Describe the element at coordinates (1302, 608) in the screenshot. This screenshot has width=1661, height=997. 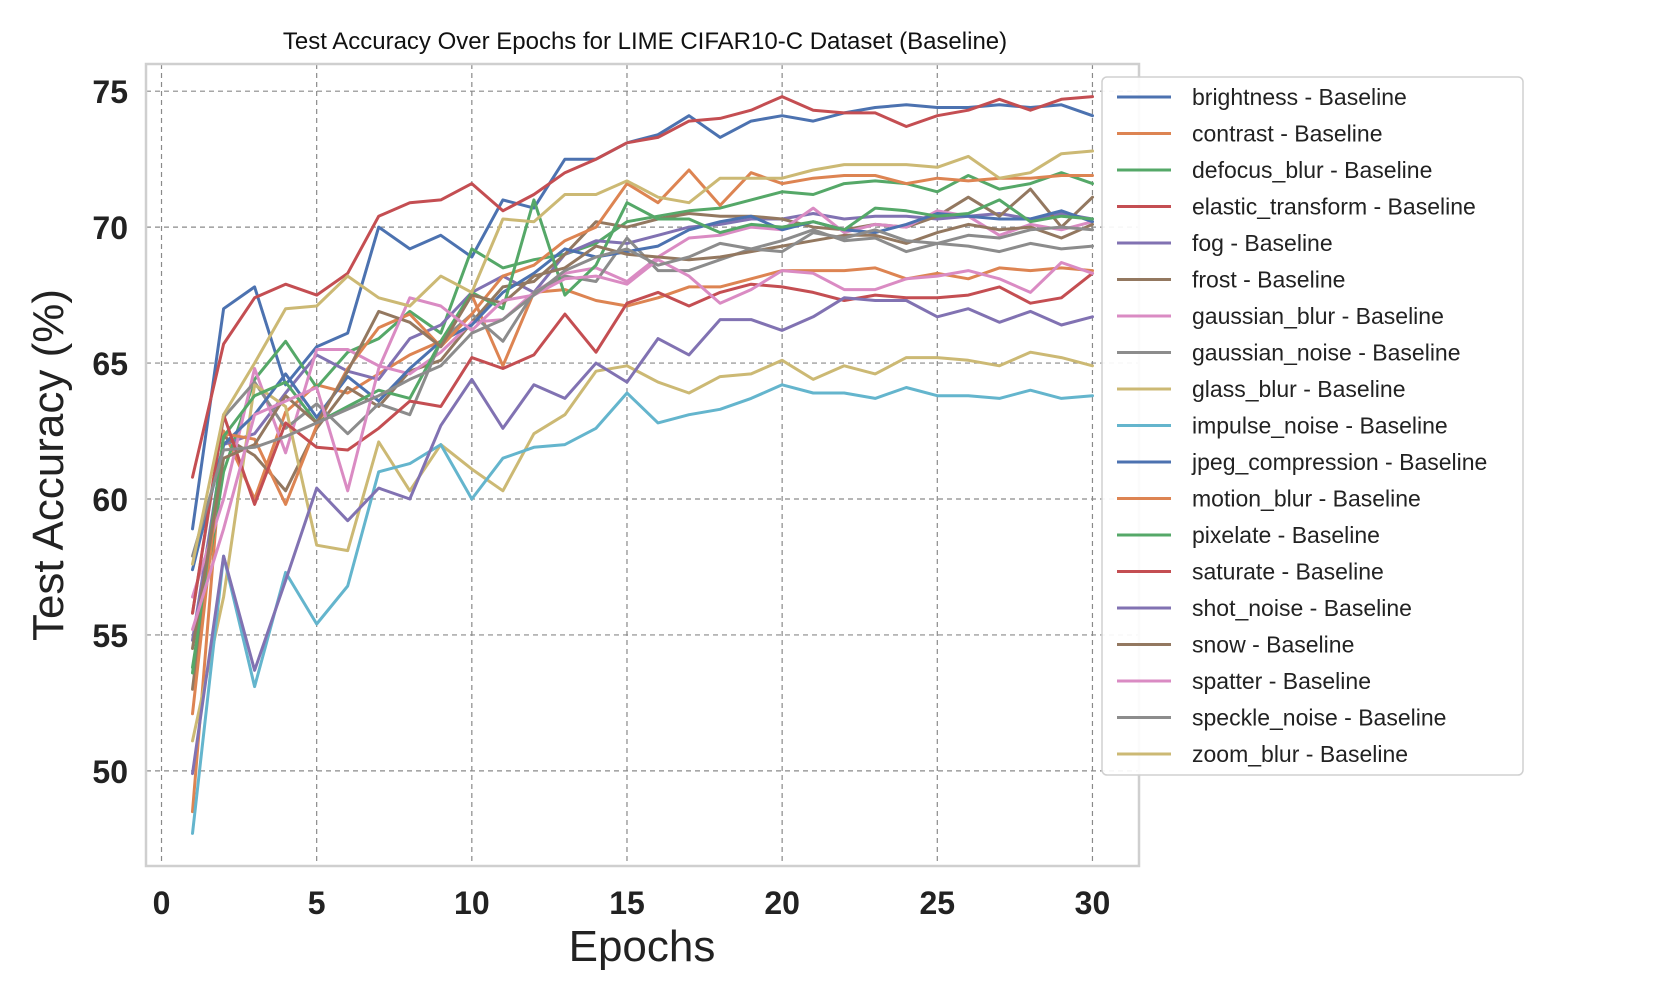
I see `legend-label: shot_noise - Baseline` at that location.